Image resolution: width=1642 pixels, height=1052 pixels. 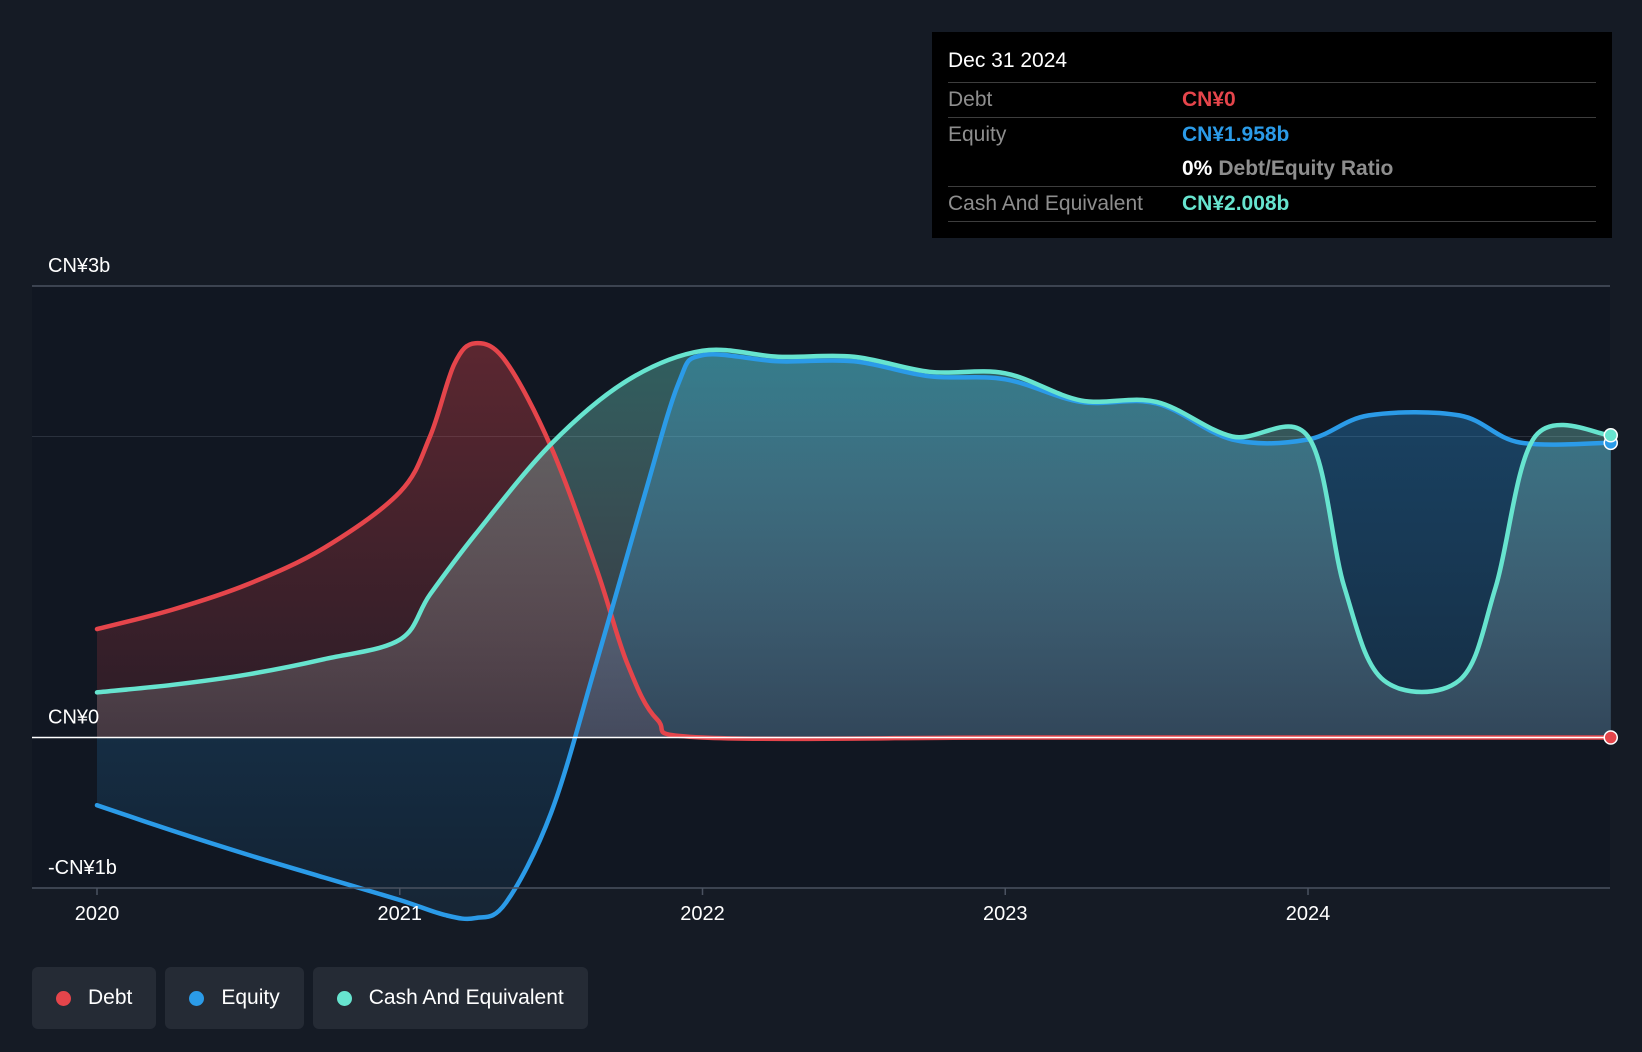 I want to click on legend-dot-equity-icon, so click(x=197, y=998).